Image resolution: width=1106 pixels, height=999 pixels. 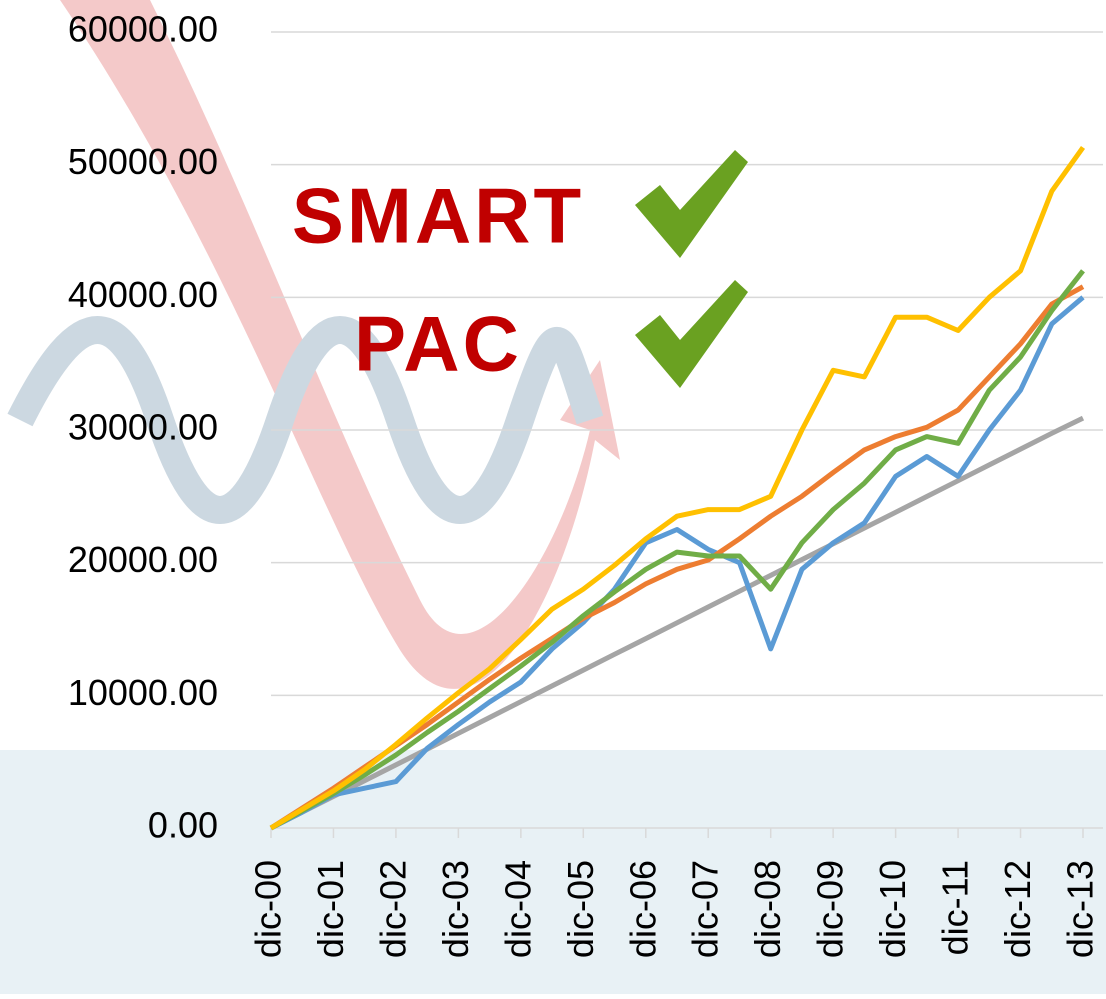 What do you see at coordinates (517, 909) in the screenshot?
I see `x-tick-label: dic-04` at bounding box center [517, 909].